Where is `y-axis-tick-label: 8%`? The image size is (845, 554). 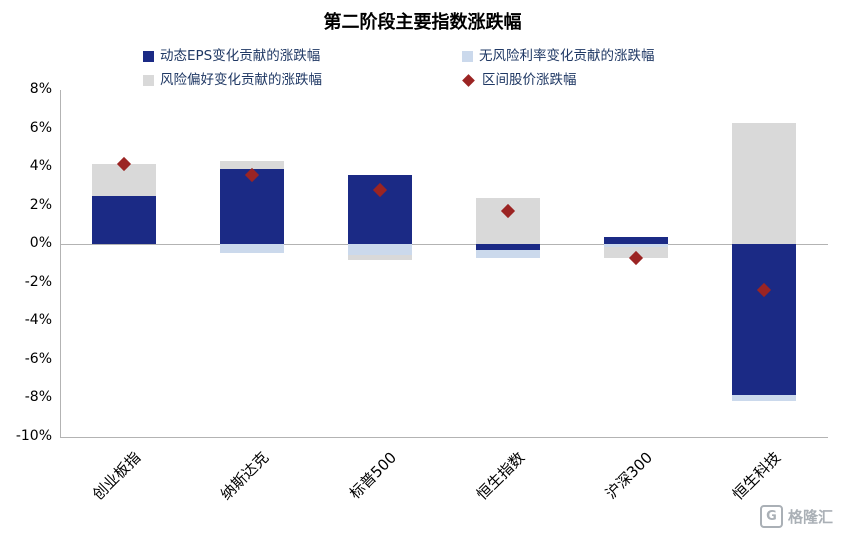 y-axis-tick-label: 8% is located at coordinates (40, 89).